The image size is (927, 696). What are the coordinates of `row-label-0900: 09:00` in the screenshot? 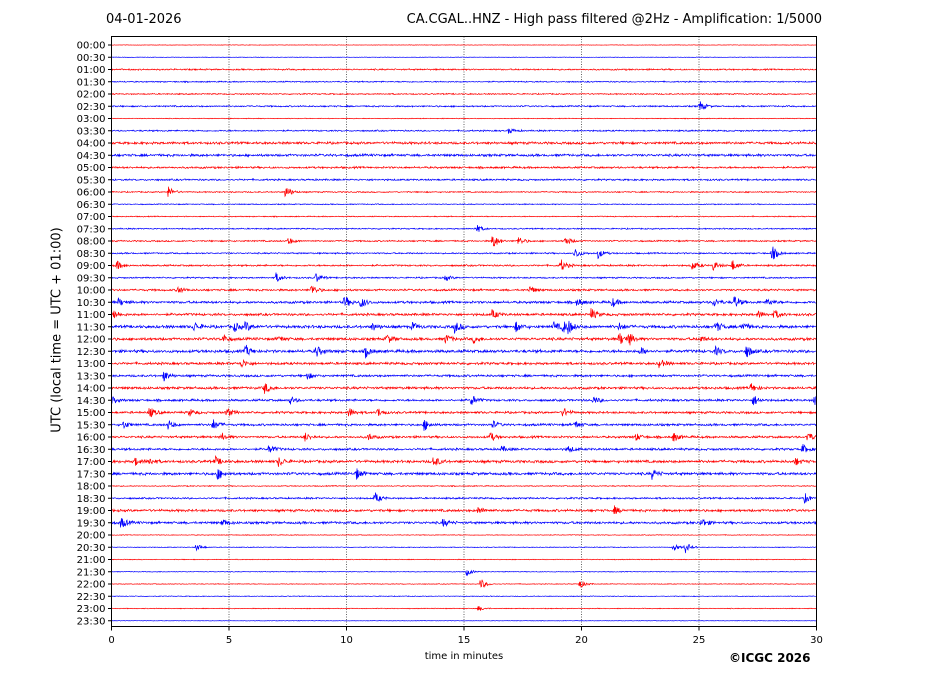 It's located at (91, 266).